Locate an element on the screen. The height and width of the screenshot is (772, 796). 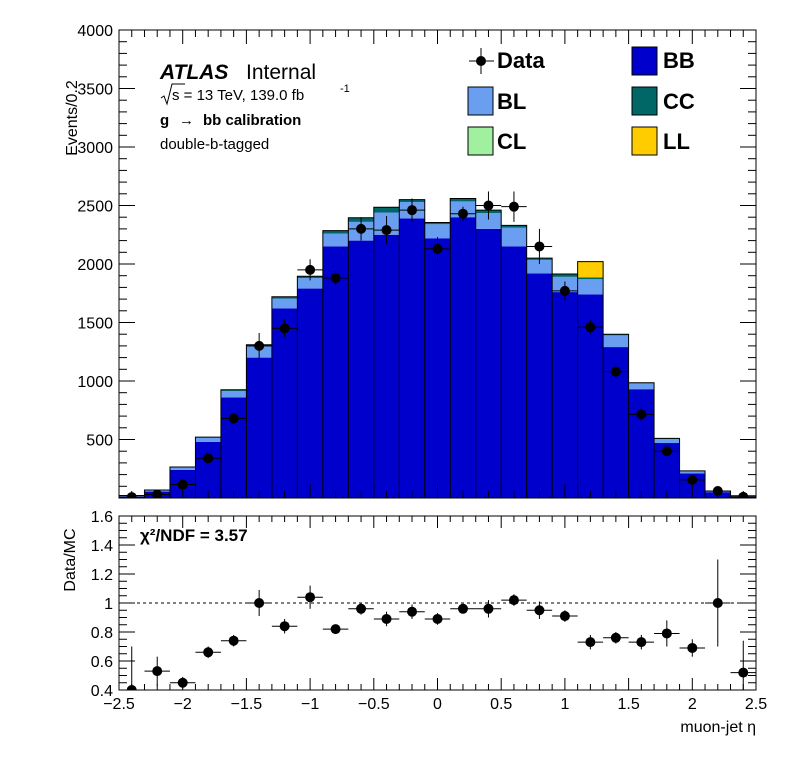
legend-data-marker is located at coordinates (481, 61).